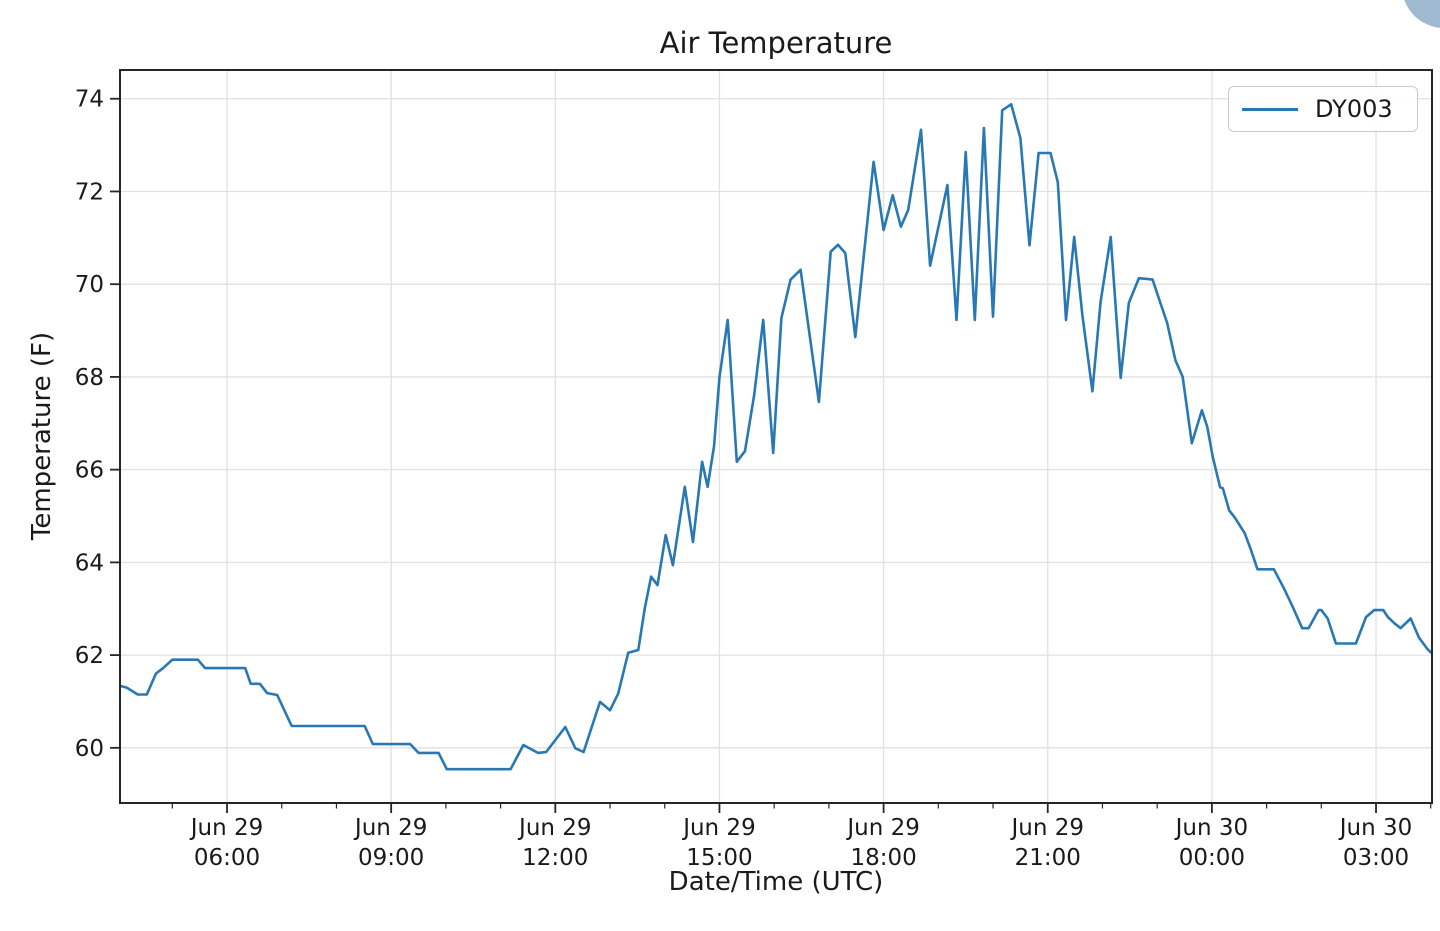  Describe the element at coordinates (89, 749) in the screenshot. I see `y-tick-label: 60` at that location.